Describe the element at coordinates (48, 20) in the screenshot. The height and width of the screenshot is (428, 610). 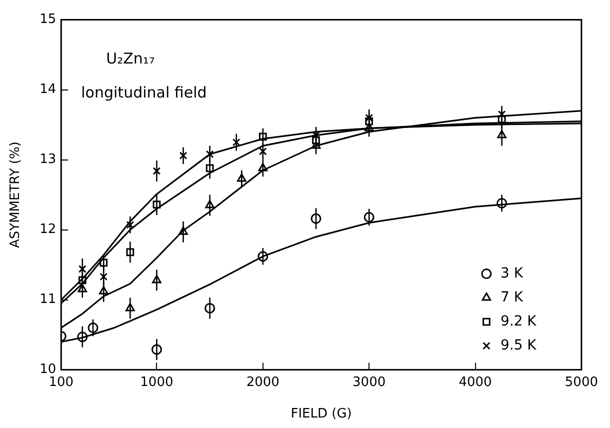
I see `y-tick-label: 15` at that location.